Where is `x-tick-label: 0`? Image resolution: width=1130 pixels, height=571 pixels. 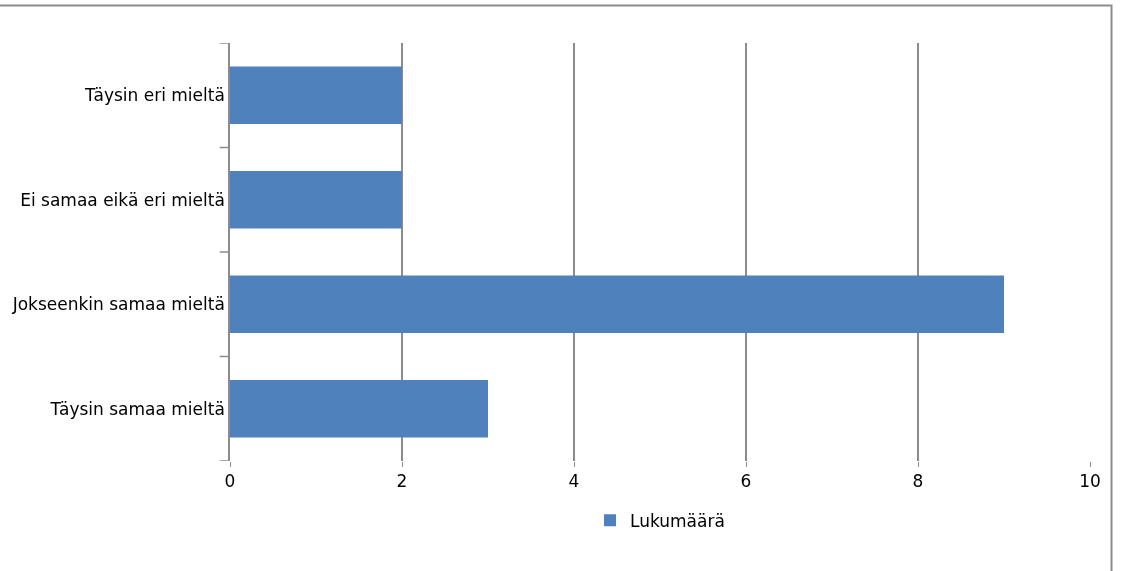 x-tick-label: 0 is located at coordinates (230, 481).